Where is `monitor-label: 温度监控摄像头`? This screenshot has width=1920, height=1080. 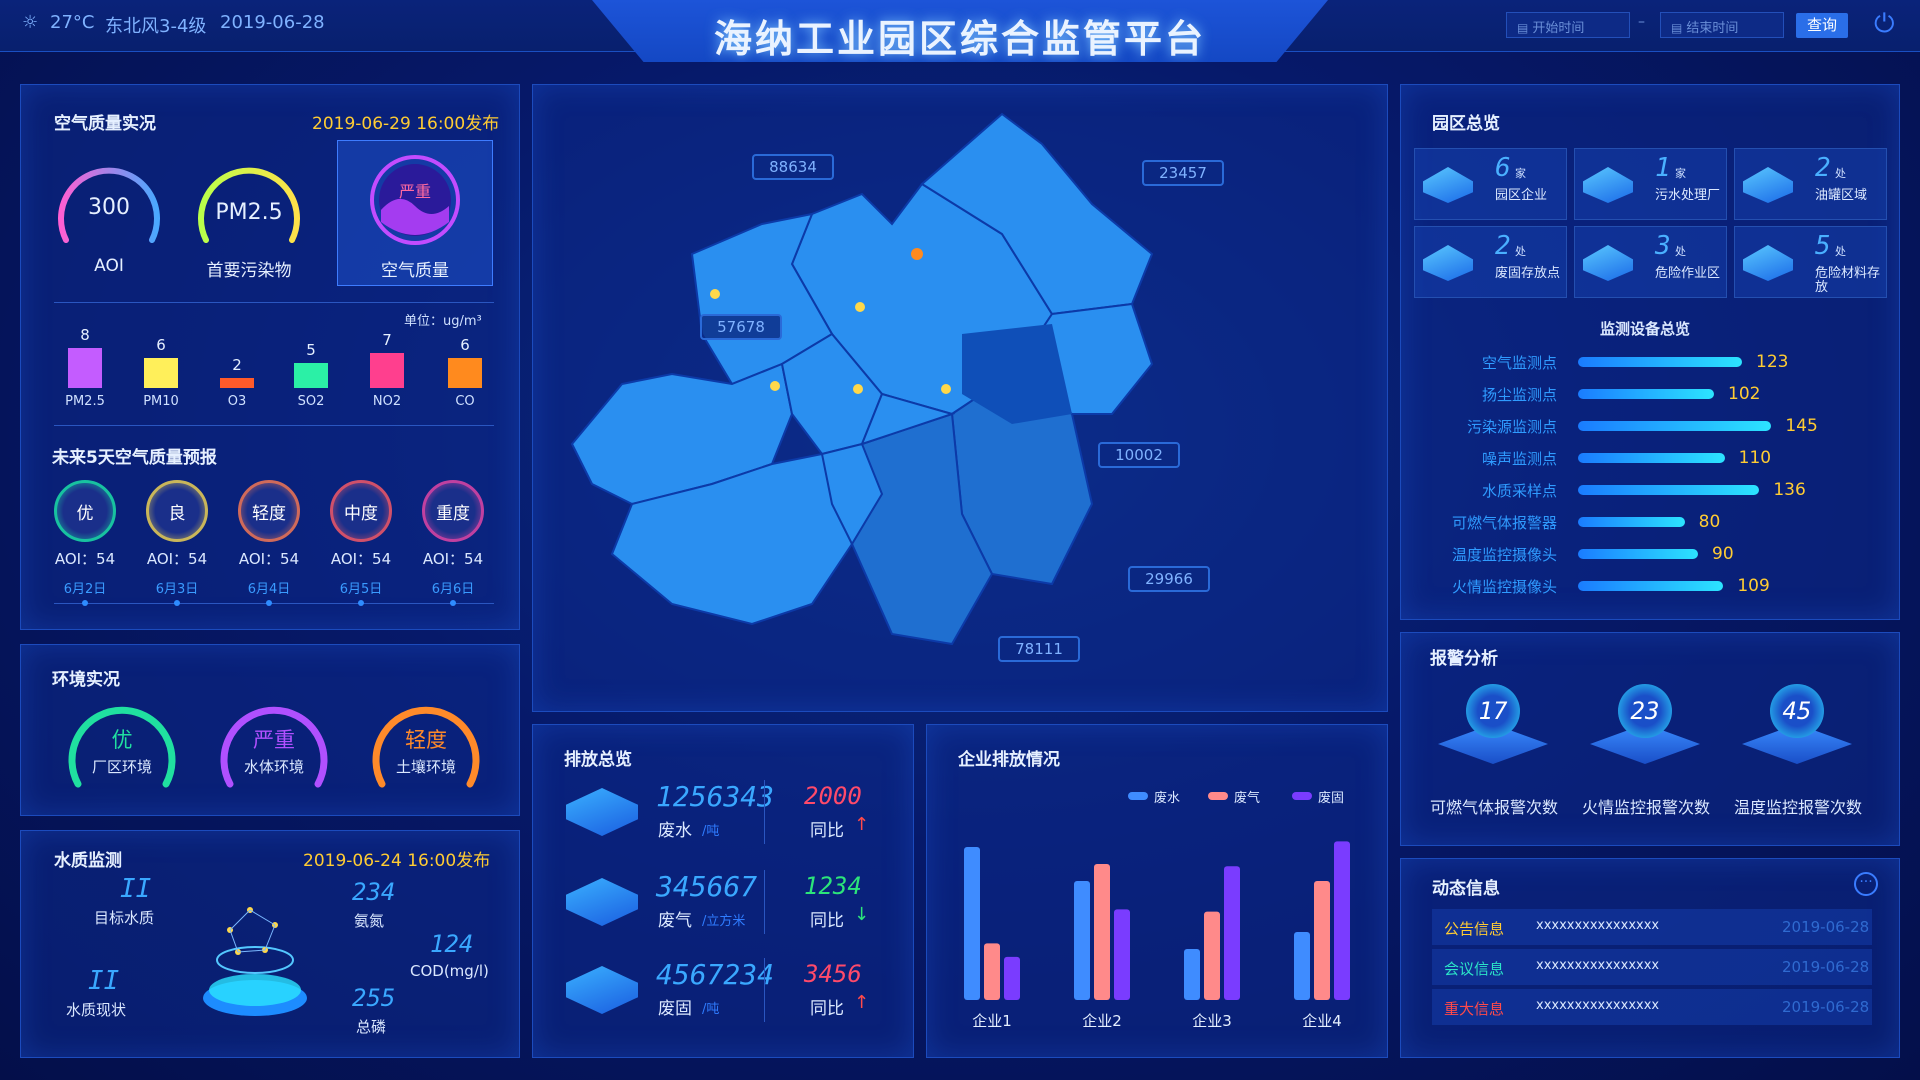
monitor-label: 温度监控摄像头 is located at coordinates (1504, 555).